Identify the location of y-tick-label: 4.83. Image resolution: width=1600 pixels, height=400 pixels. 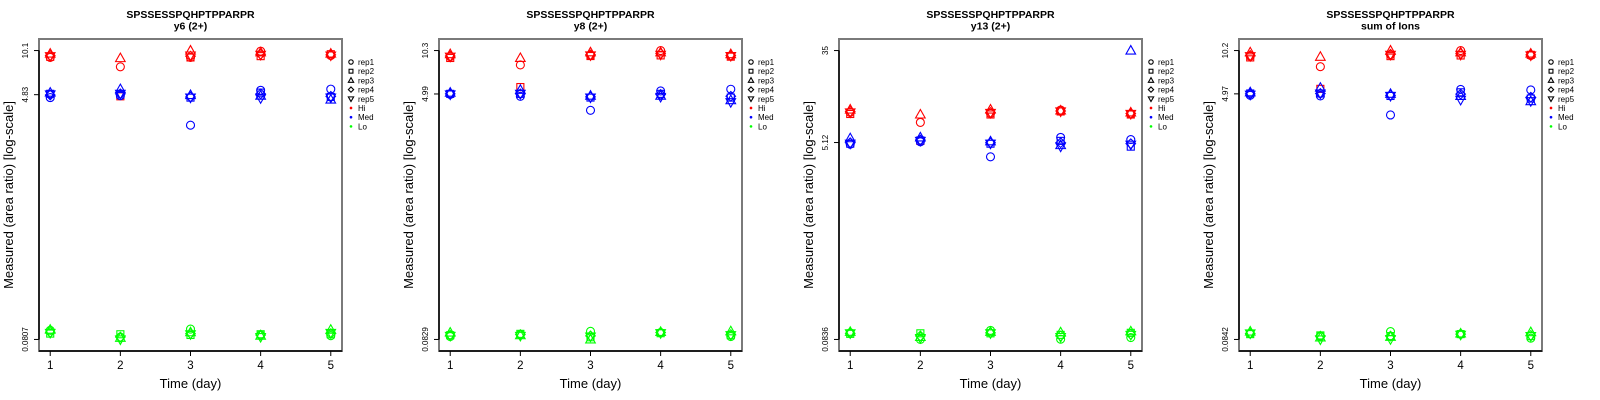
(25, 94).